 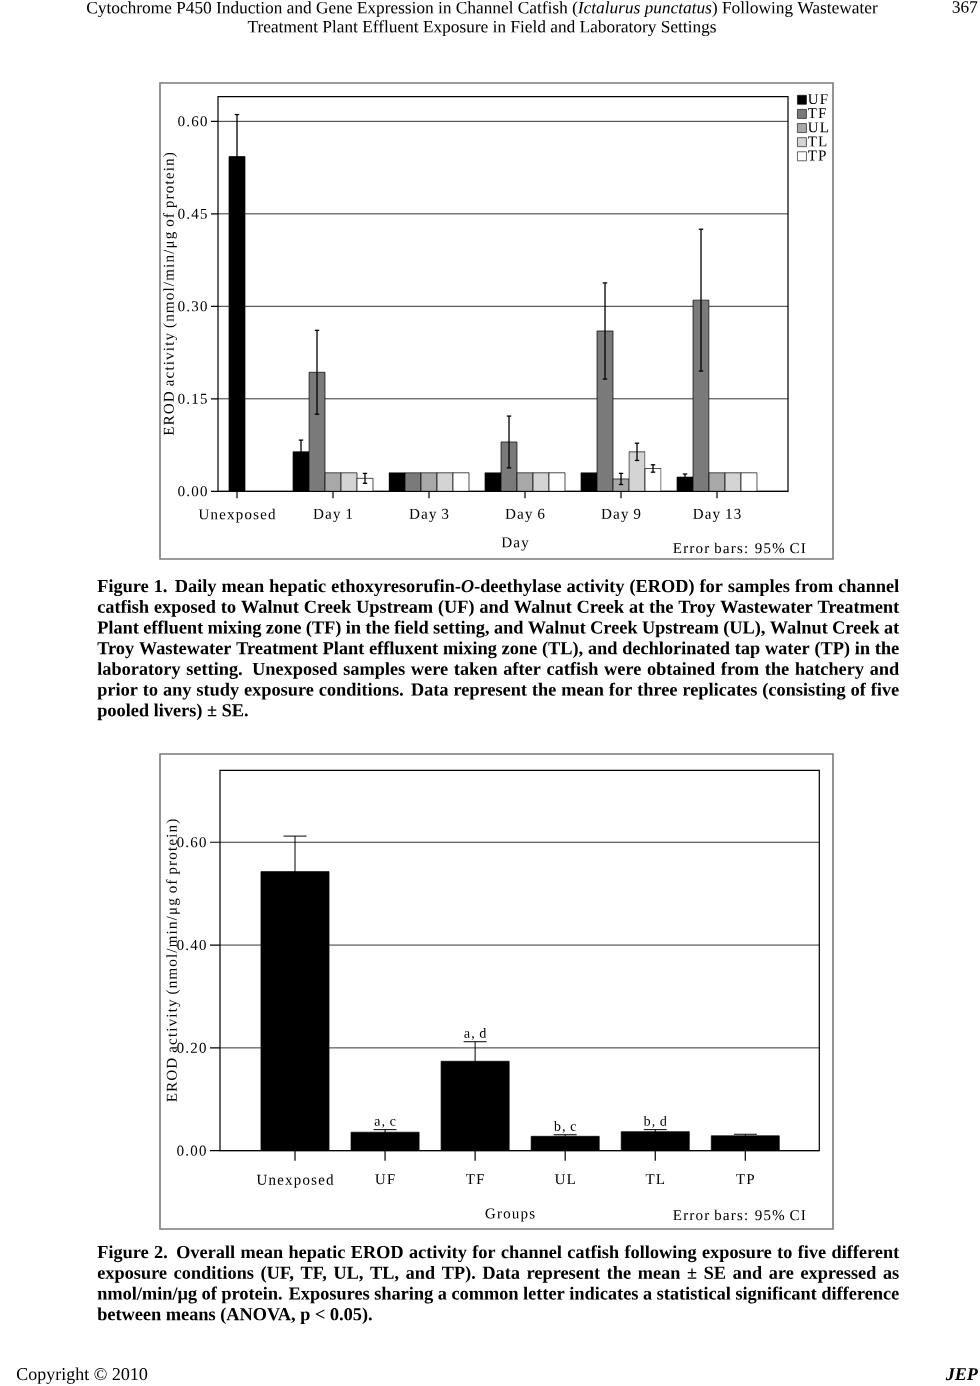 I want to click on text: Figure 1. Daily mean hepatic ethoxyresorufin-O-deethylase activity (EROD) for samples from channel catfish exposed to Walnut Creek Upstream (UF) and Walnut Creek at the Troy Wastewater Treatment Plant effluent mixing zone (TF) in the field setting, and Walnut Creek Upstream (UL), Walnut Creek at Troy Wastewater Treatment Plant effluxent mixing zone (TL), and dechlorinated tap water (TP) in the laboratory setting. Unexposed samples were taken after catfish were obtained from the hatchery and prior to any study exposure conditions. Data represent the mean for three replicates (consisting of five pooled livers) ± SE., so click(x=498, y=650).